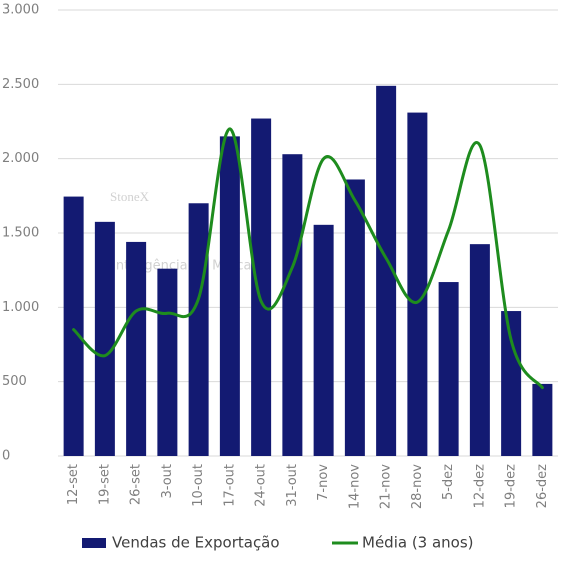 The image size is (567, 567). I want to click on x-tick-label: 12-dez, so click(479, 486).